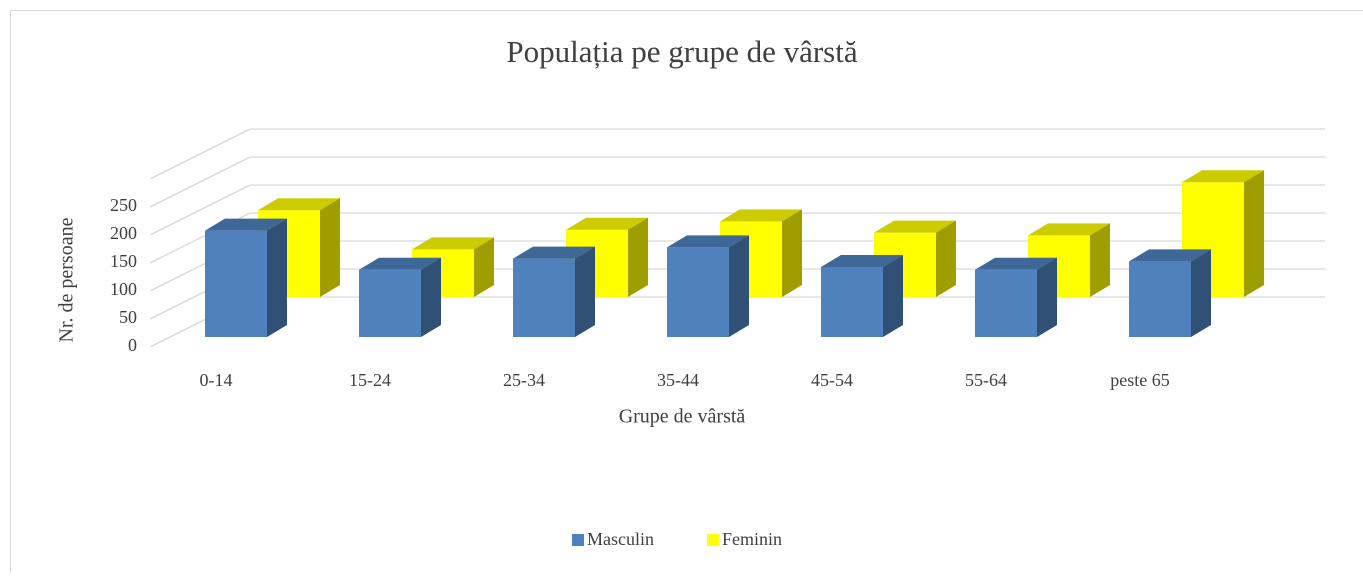  Describe the element at coordinates (524, 380) in the screenshot. I see `x-tick-label: 25-34` at that location.